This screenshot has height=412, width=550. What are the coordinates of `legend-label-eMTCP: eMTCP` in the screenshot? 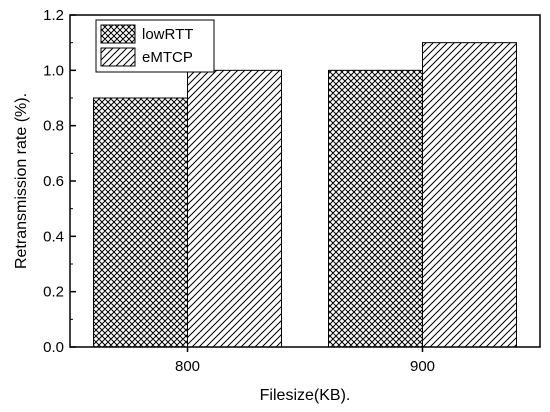 It's located at (167, 57).